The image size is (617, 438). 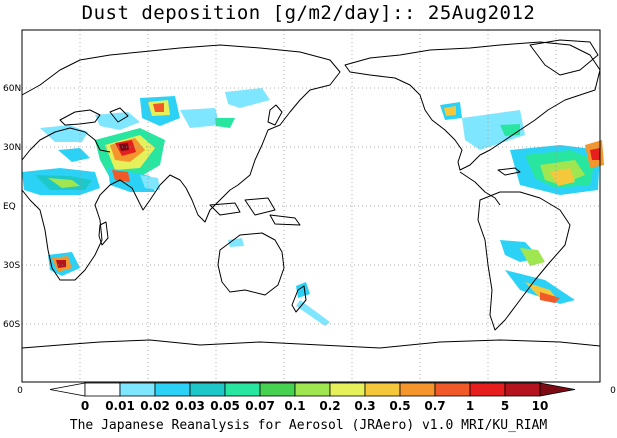 What do you see at coordinates (505, 406) in the screenshot?
I see `colorbar-label: 5` at bounding box center [505, 406].